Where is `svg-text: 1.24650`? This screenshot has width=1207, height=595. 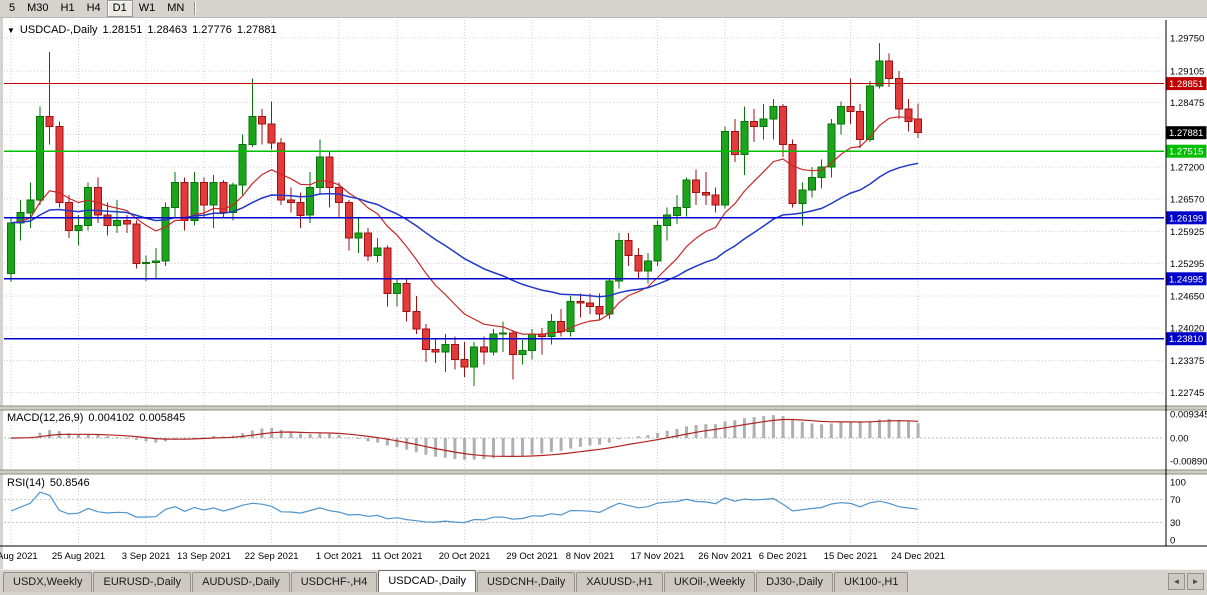 svg-text: 1.24650 is located at coordinates (1187, 297).